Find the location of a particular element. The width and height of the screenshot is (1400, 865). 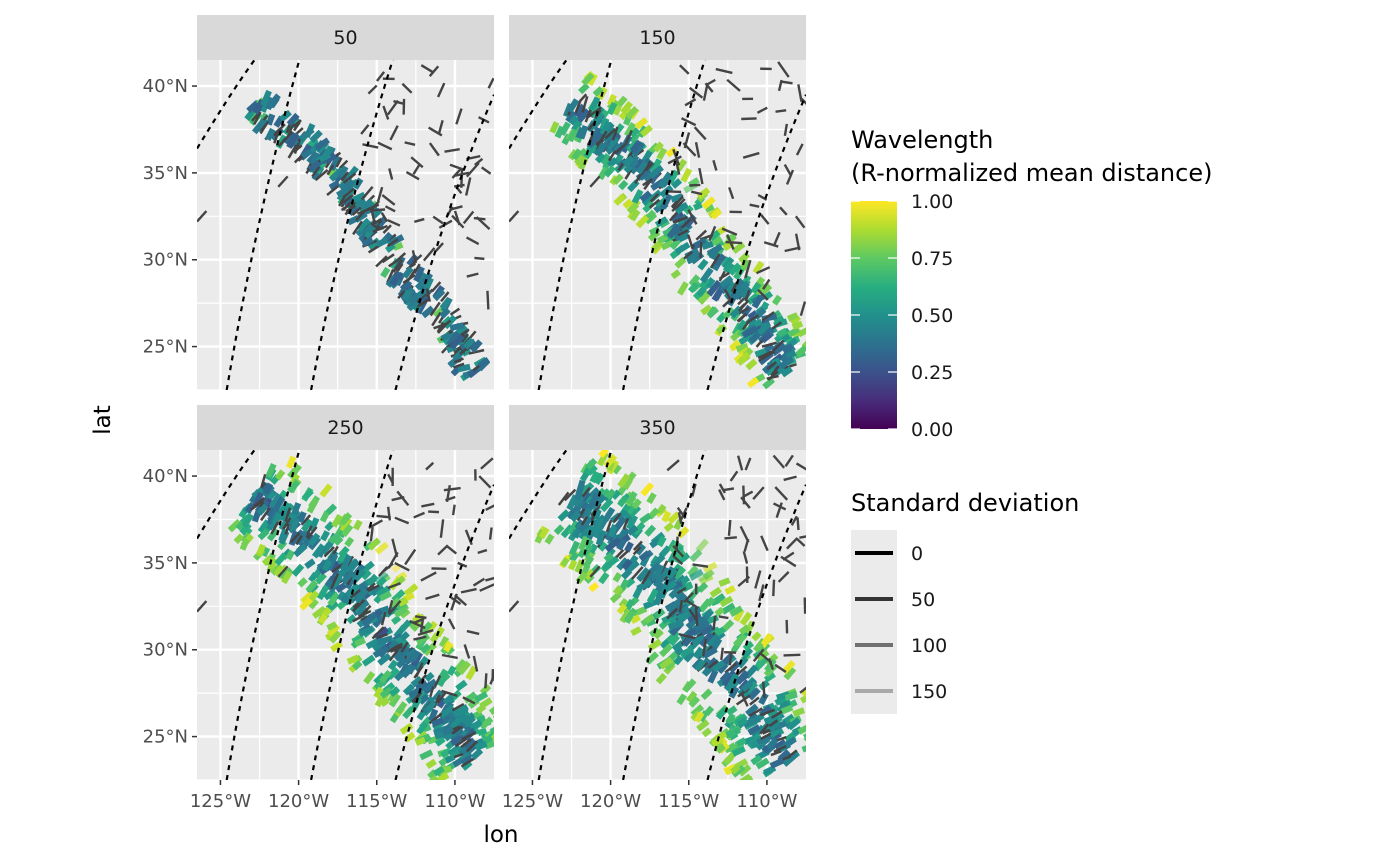

x-tick-label: 120°W is located at coordinates (298, 801).